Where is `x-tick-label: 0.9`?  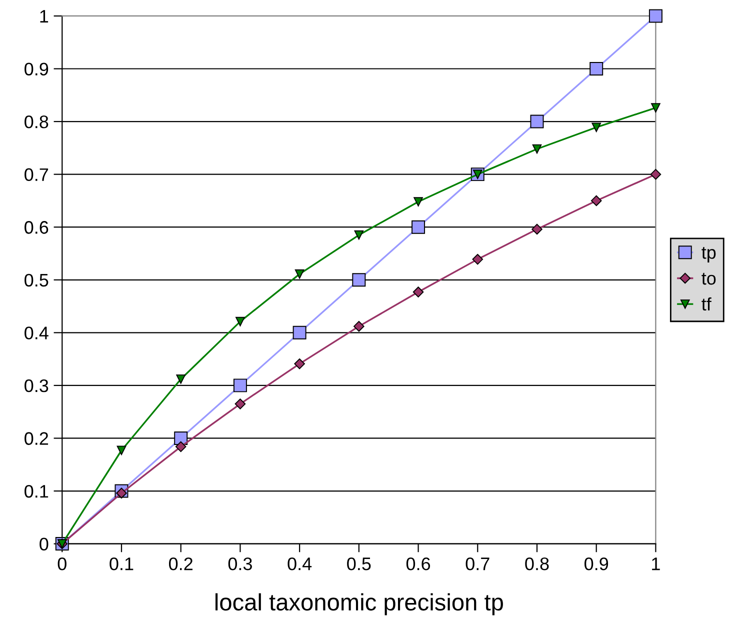 x-tick-label: 0.9 is located at coordinates (596, 563).